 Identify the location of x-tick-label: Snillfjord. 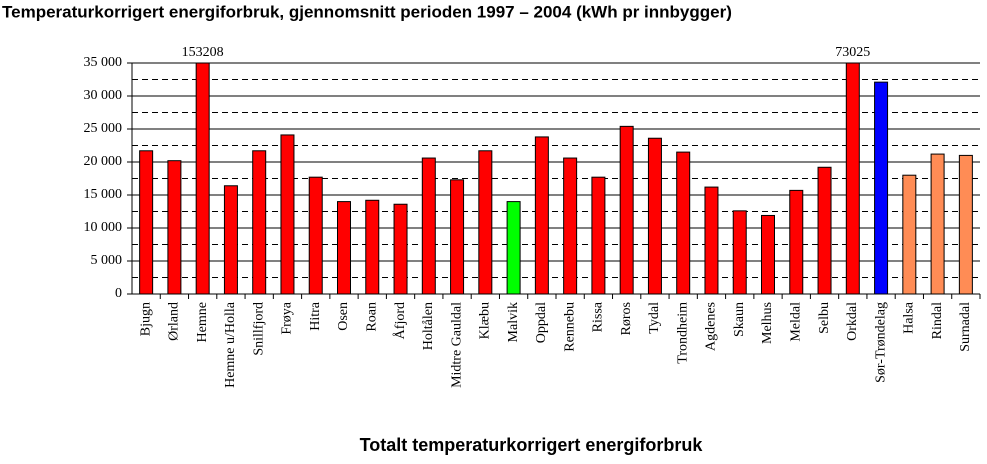
(258, 329).